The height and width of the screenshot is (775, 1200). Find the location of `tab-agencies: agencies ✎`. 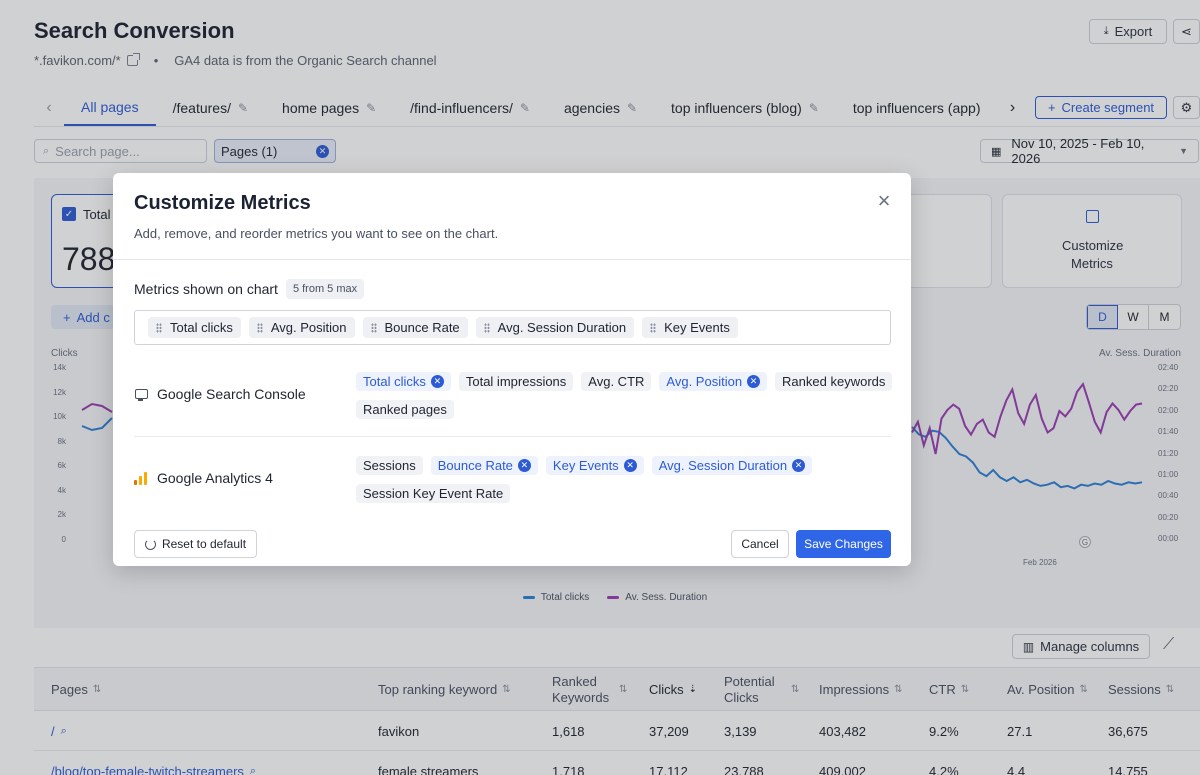

tab-agencies: agencies ✎ is located at coordinates (600, 108).